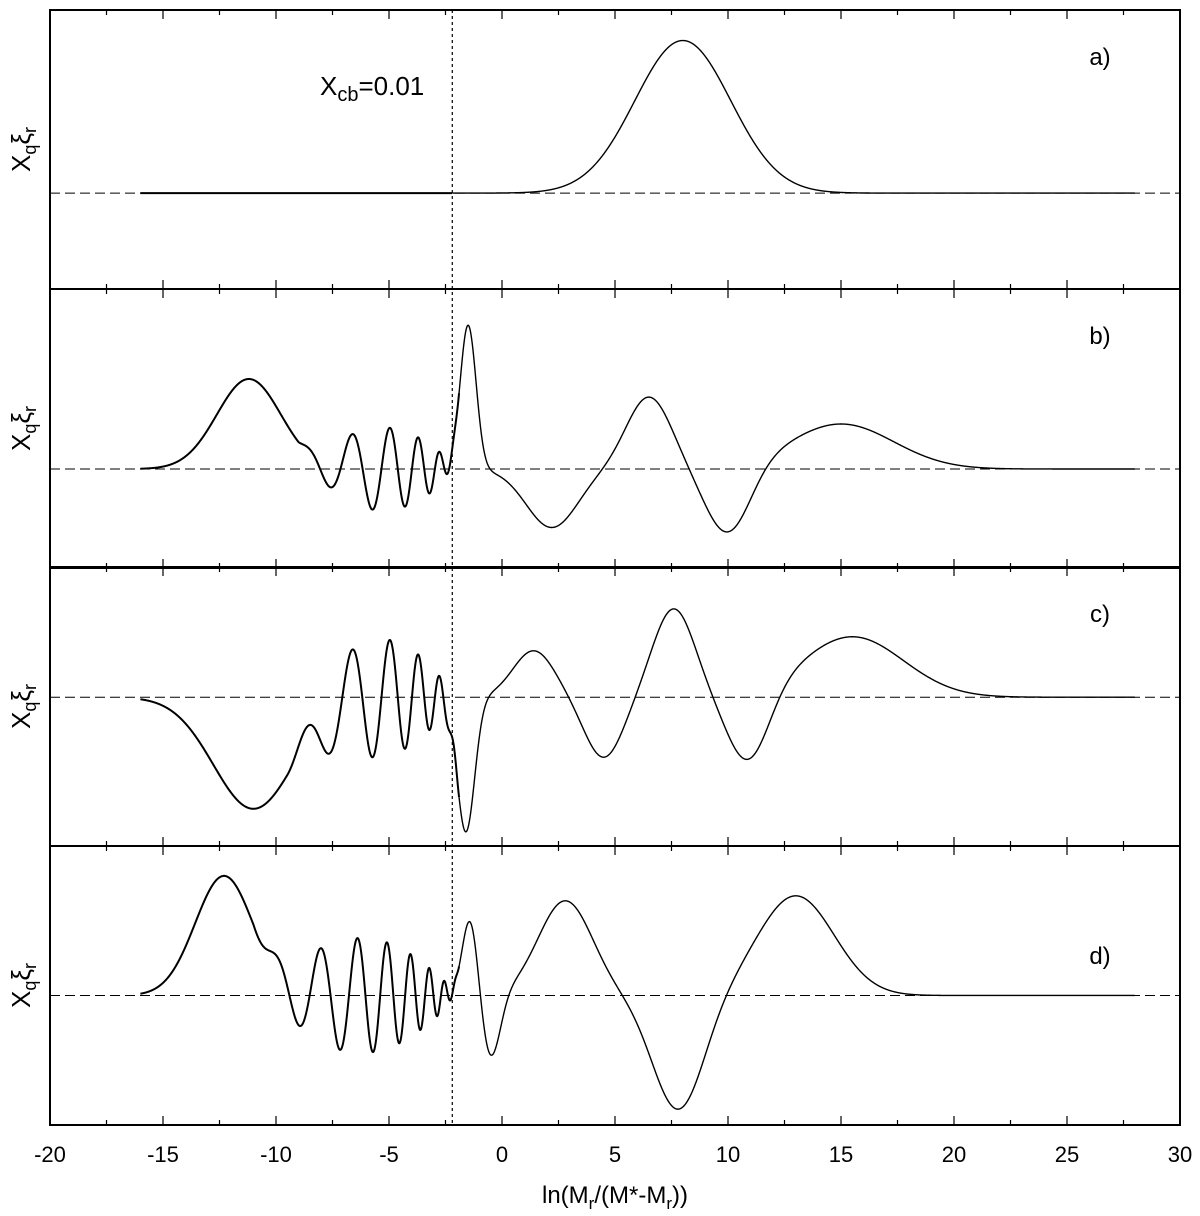 This screenshot has width=1200, height=1216. What do you see at coordinates (1099, 57) in the screenshot?
I see `panel-label-a: a)` at bounding box center [1099, 57].